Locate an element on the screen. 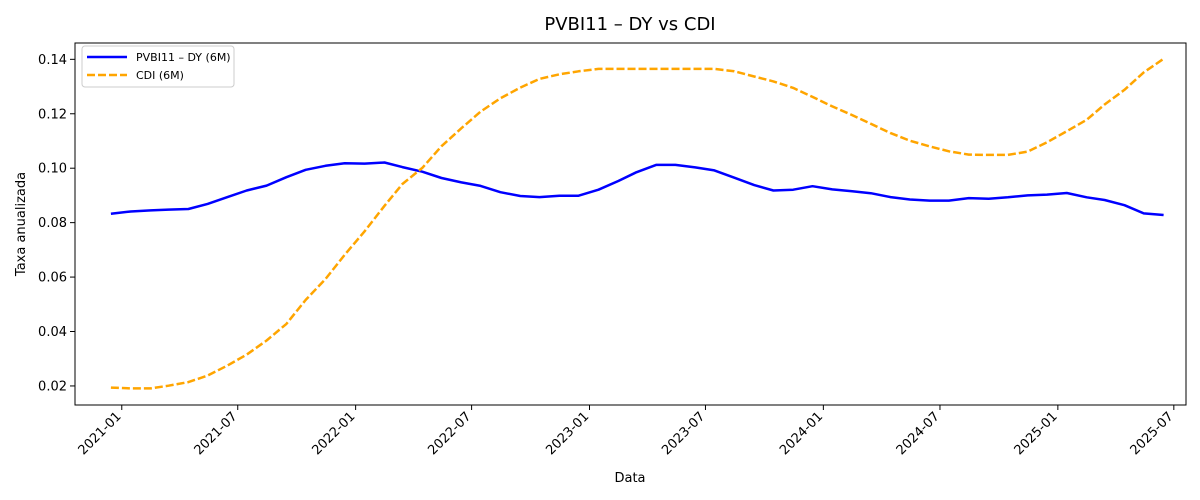  y-axis: 0.02 0.04 0.06 0.08 0.10 0.12 0.14 is located at coordinates (56, 223).